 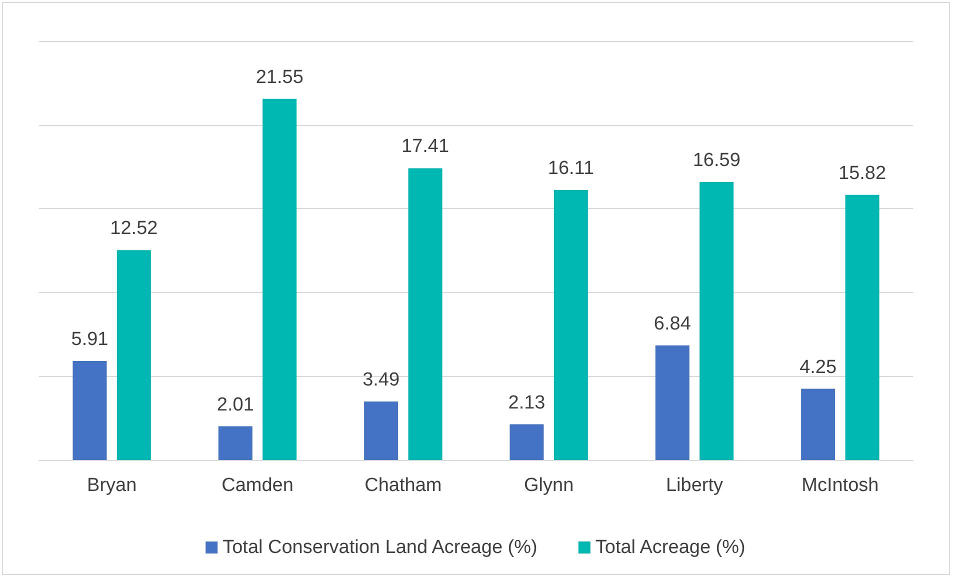 I want to click on data-label: 12.52, so click(x=134, y=229).